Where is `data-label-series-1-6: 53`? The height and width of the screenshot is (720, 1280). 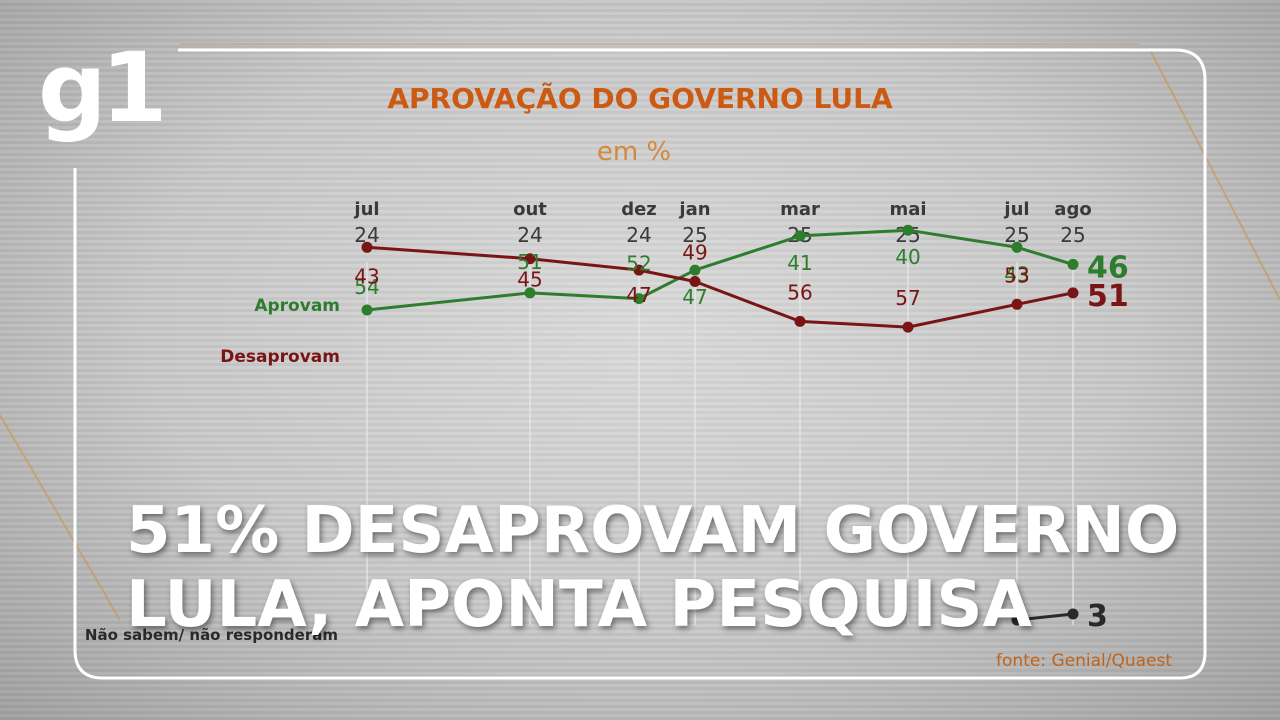 data-label-series-1-6: 53 is located at coordinates (1016, 275).